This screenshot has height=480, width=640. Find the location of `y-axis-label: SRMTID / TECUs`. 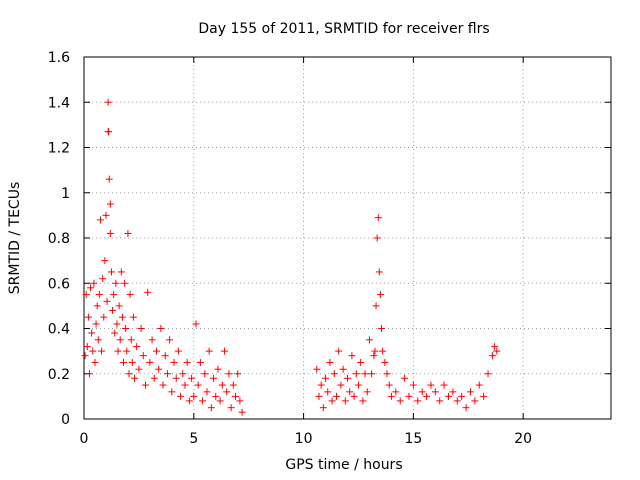

y-axis-label: SRMTID / TECUs is located at coordinates (15, 238).